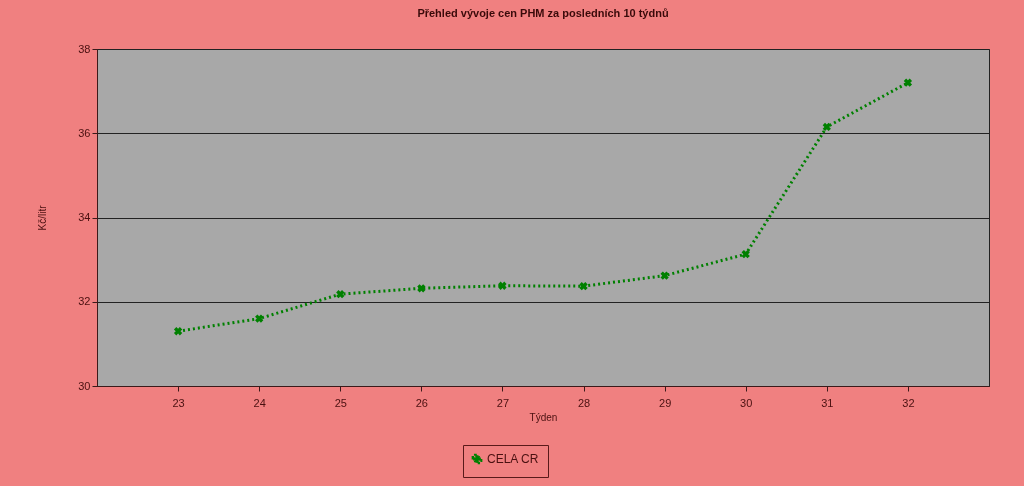 The image size is (1024, 486). Describe the element at coordinates (746, 402) in the screenshot. I see `x-tick-label: 30` at that location.